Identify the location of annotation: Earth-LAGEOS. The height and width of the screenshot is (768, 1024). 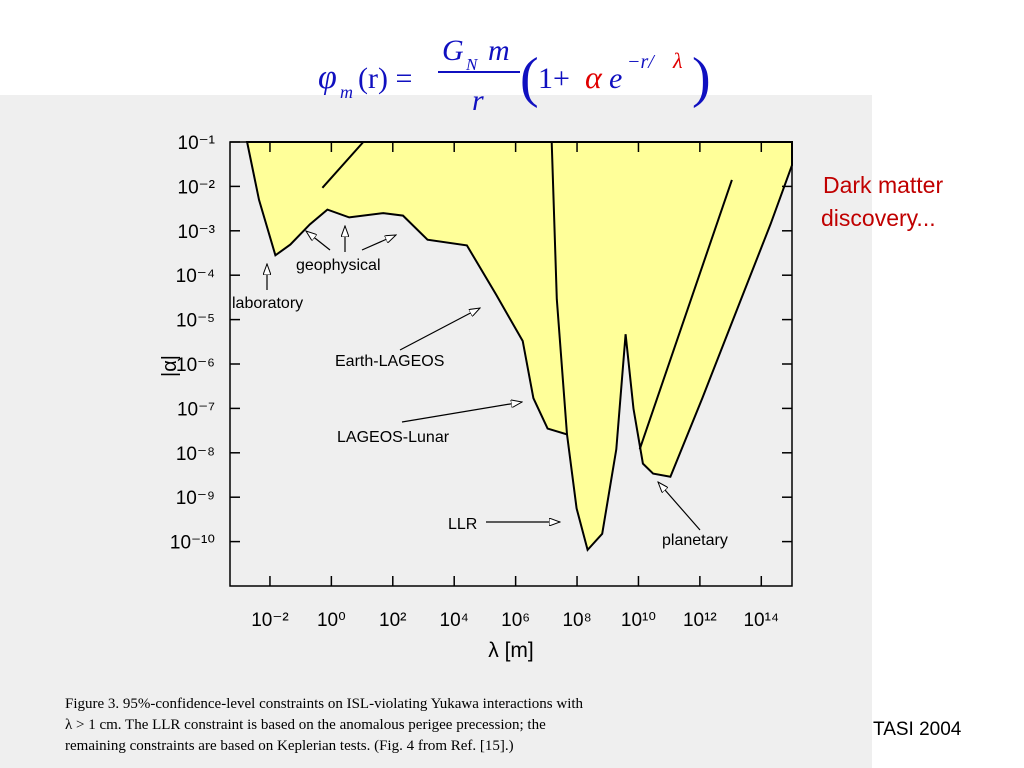
(389, 361).